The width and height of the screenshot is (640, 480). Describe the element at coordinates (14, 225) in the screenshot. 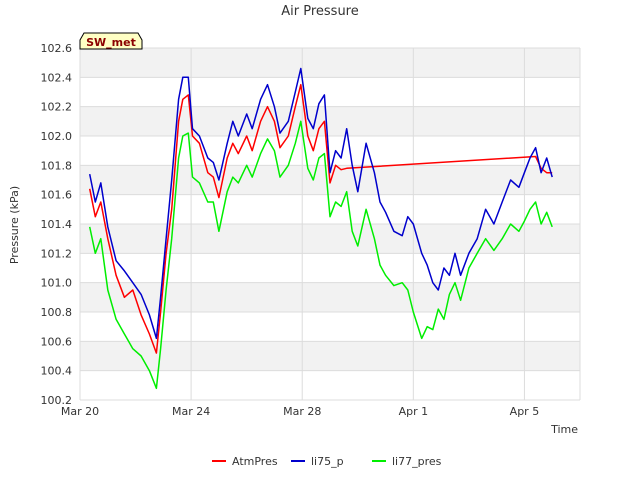

I see `y-axis-label: Pressure (kPa)` at that location.